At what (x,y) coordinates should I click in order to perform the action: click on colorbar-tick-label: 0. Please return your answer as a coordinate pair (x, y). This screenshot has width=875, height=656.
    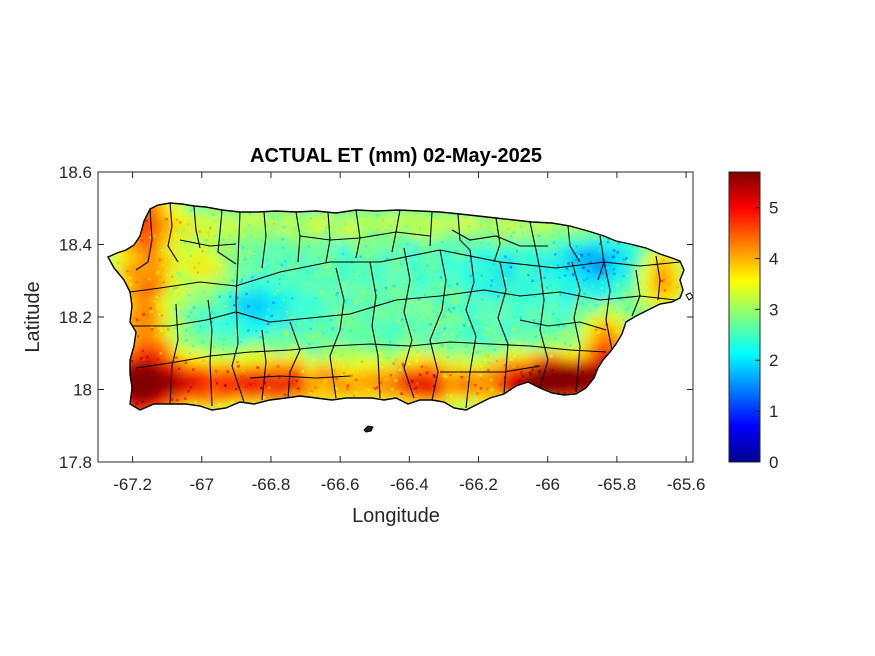
    Looking at the image, I should click on (773, 462).